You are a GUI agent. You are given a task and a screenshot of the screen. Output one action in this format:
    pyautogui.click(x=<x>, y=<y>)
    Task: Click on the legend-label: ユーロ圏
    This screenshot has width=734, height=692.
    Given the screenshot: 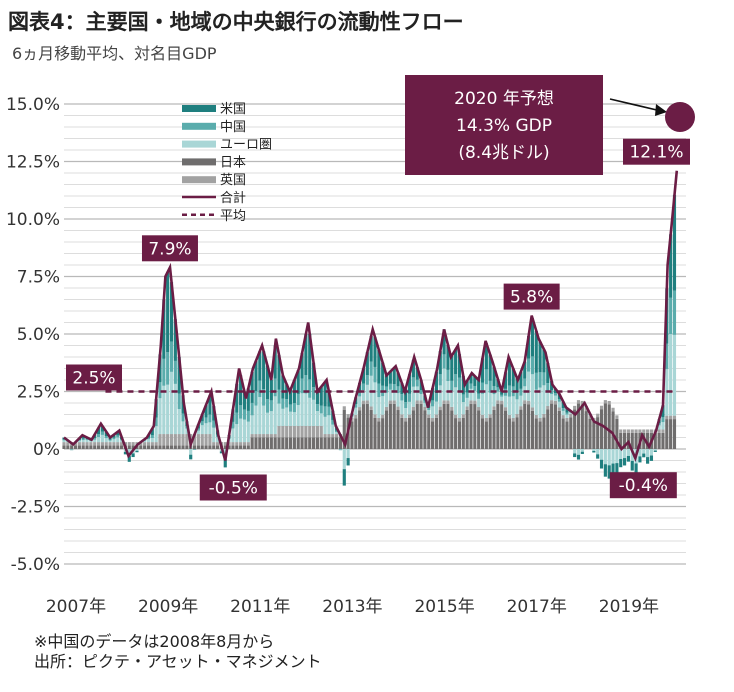 What is the action you would take?
    pyautogui.click(x=246, y=145)
    